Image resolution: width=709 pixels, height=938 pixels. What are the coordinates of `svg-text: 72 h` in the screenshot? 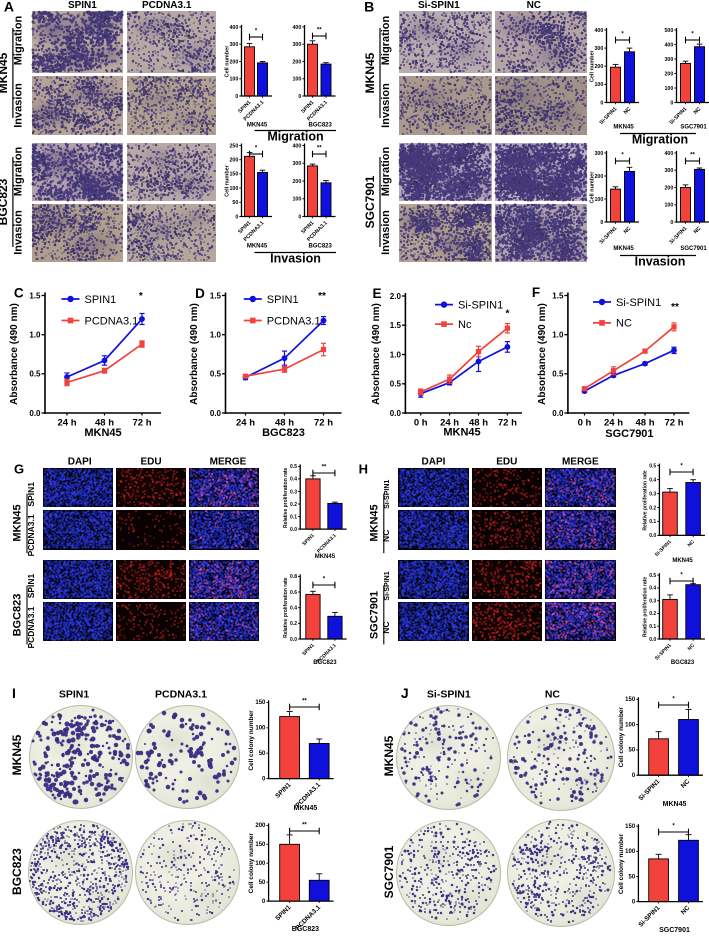 It's located at (323, 423).